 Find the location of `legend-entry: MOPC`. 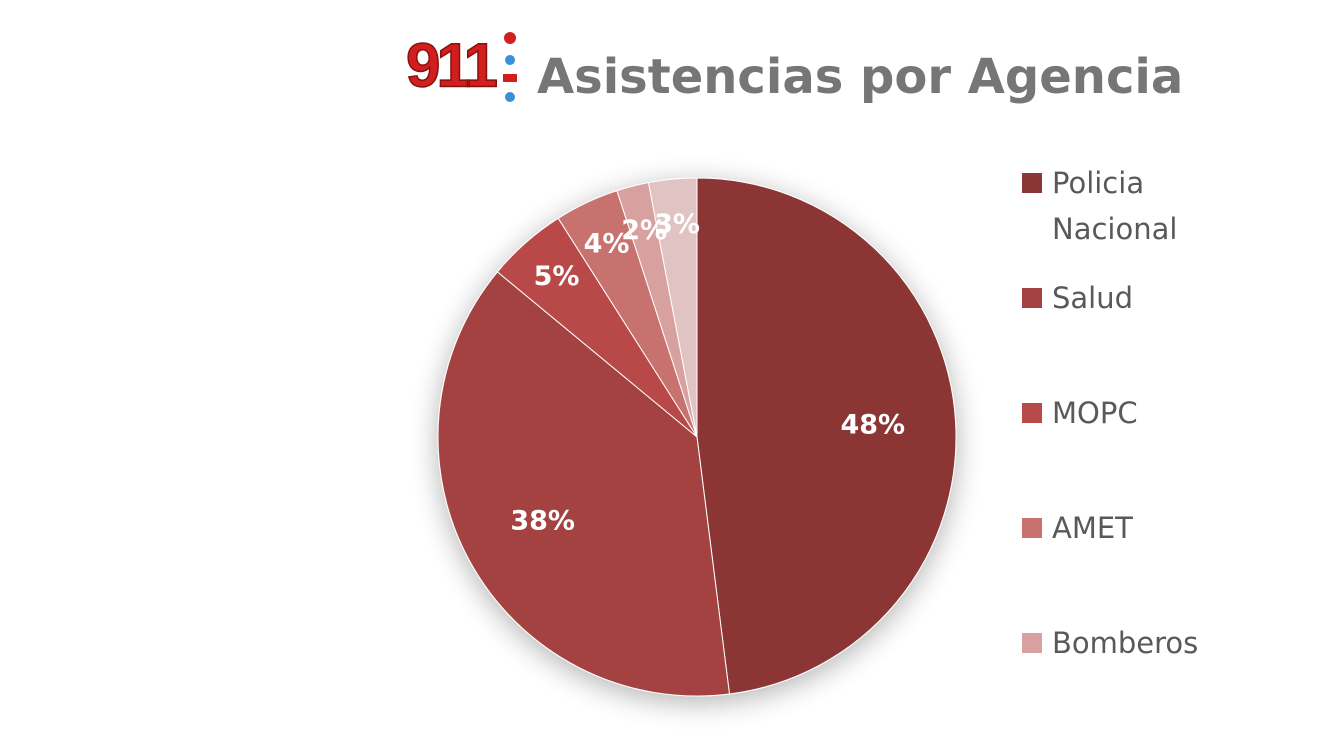

legend-entry: MOPC is located at coordinates (1117, 413).